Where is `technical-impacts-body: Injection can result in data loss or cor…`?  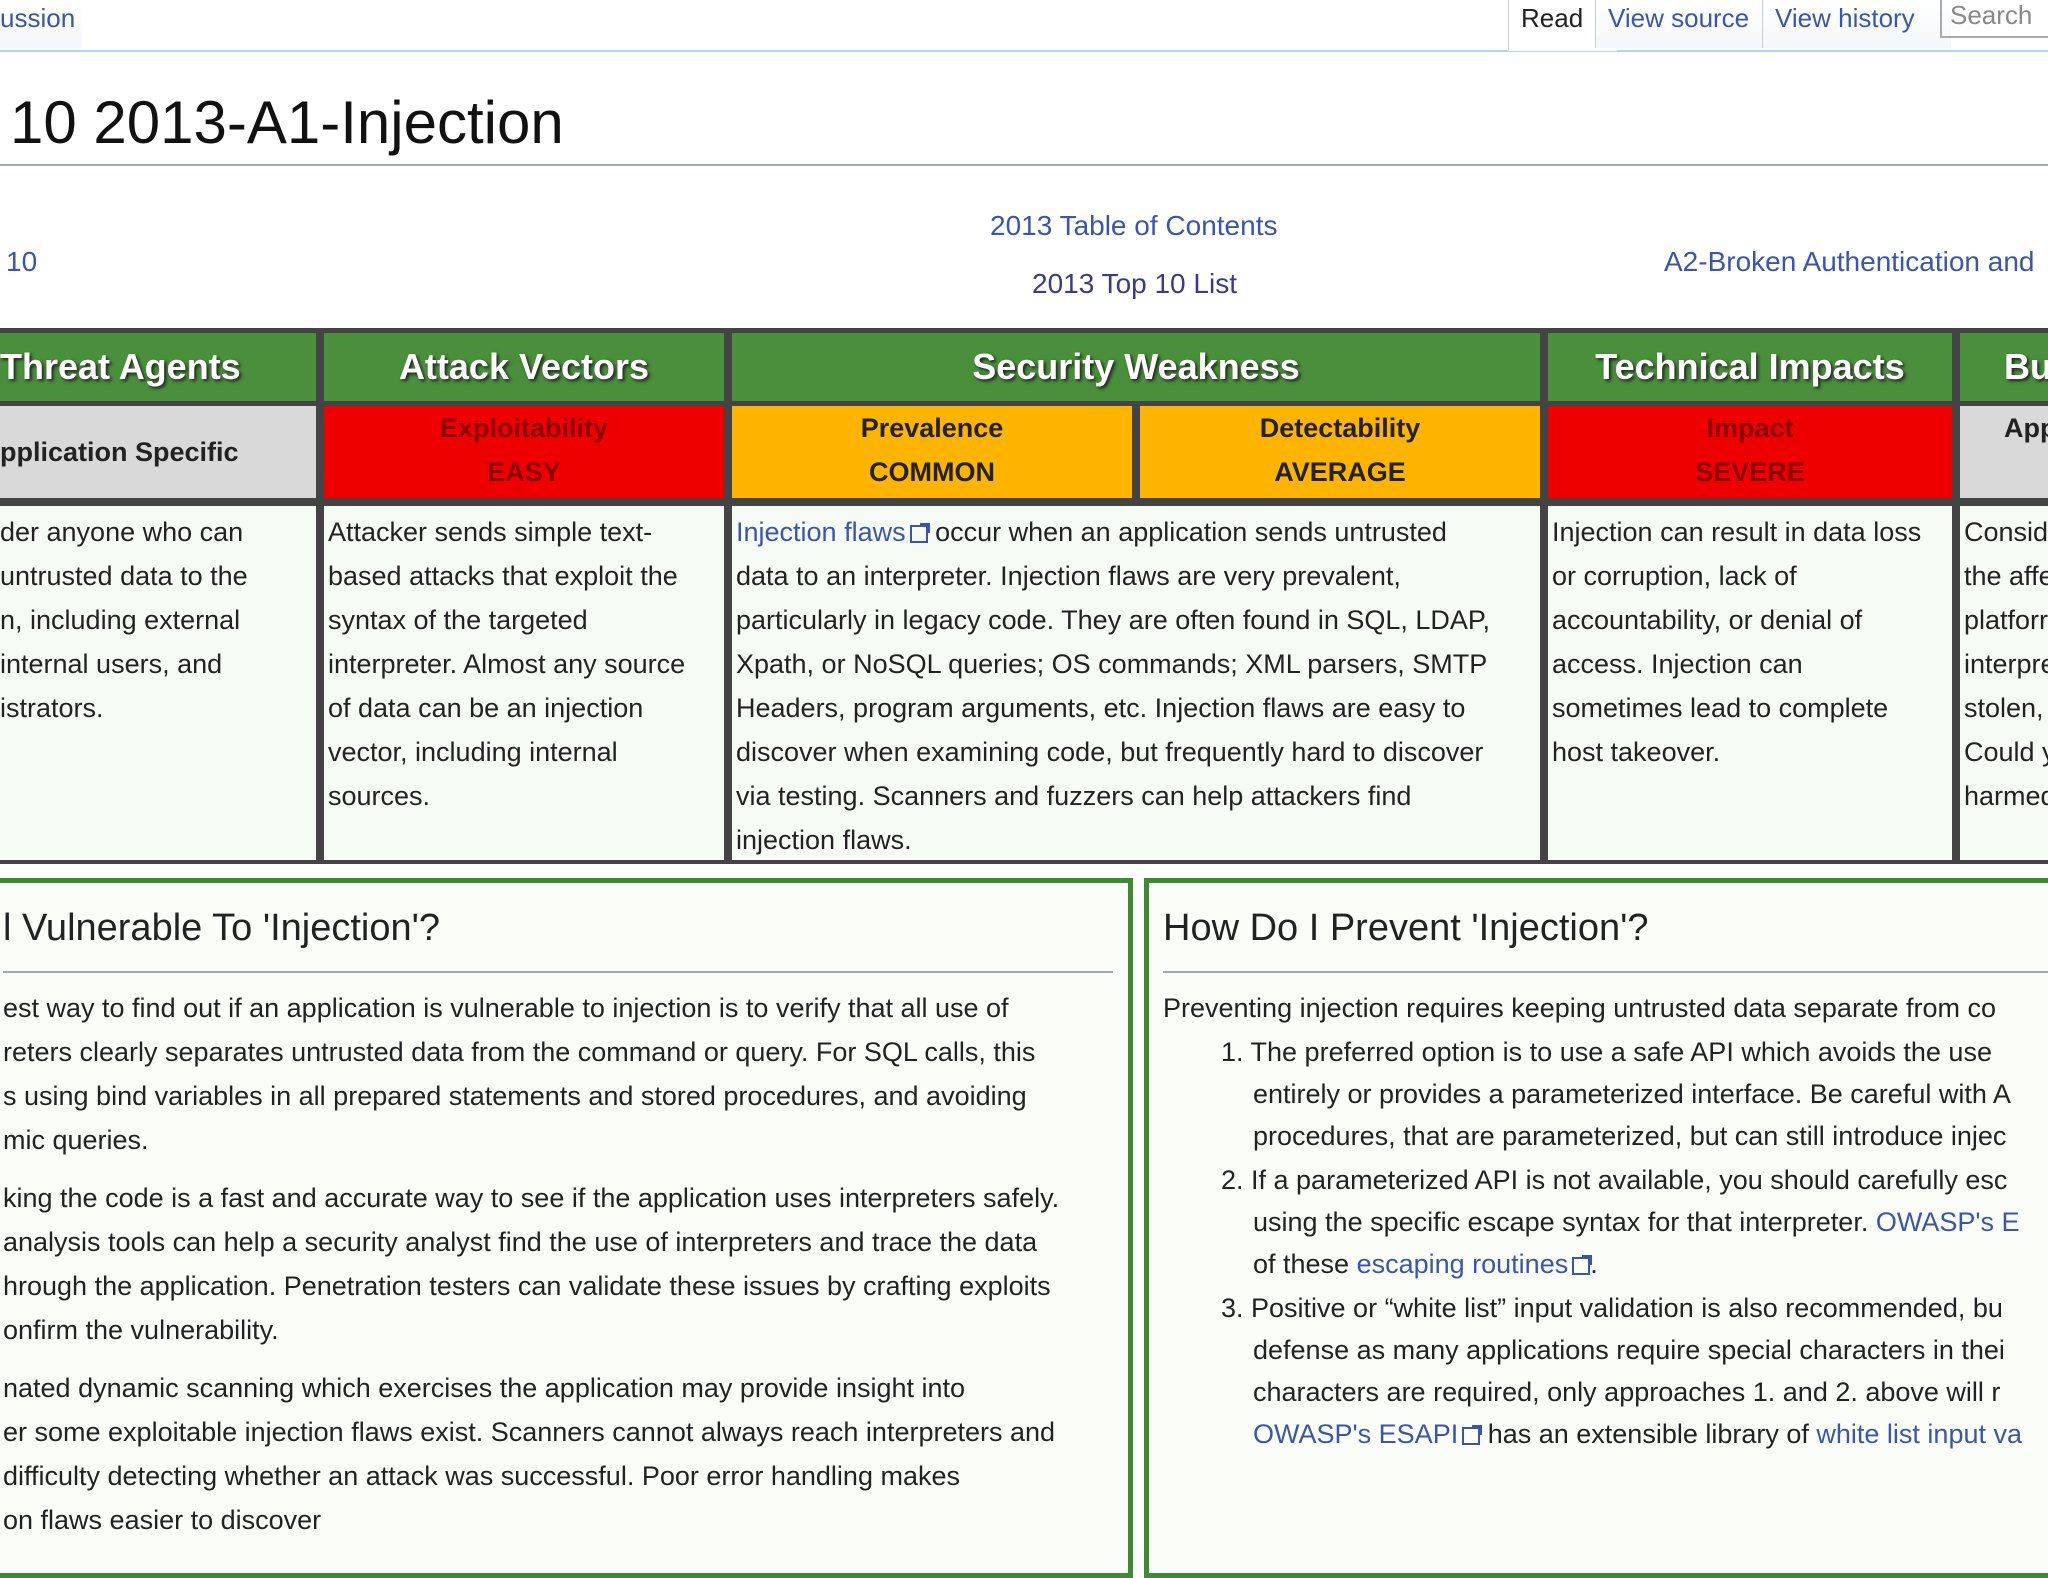
technical-impacts-body: Injection can result in data loss or cor… is located at coordinates (1750, 683).